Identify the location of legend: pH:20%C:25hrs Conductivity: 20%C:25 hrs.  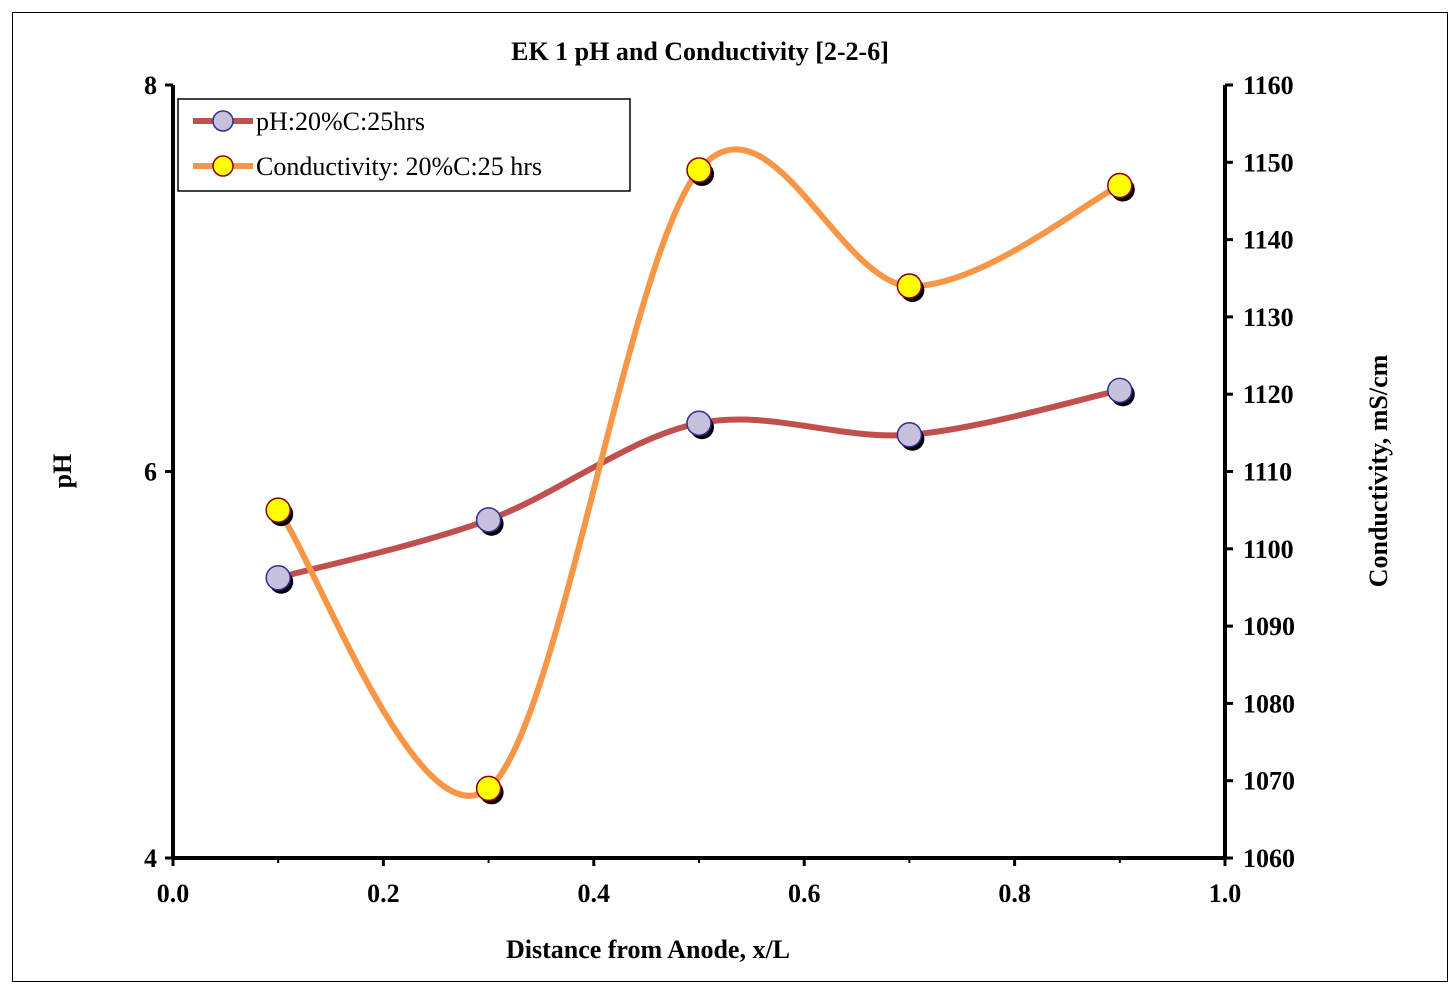
(404, 145).